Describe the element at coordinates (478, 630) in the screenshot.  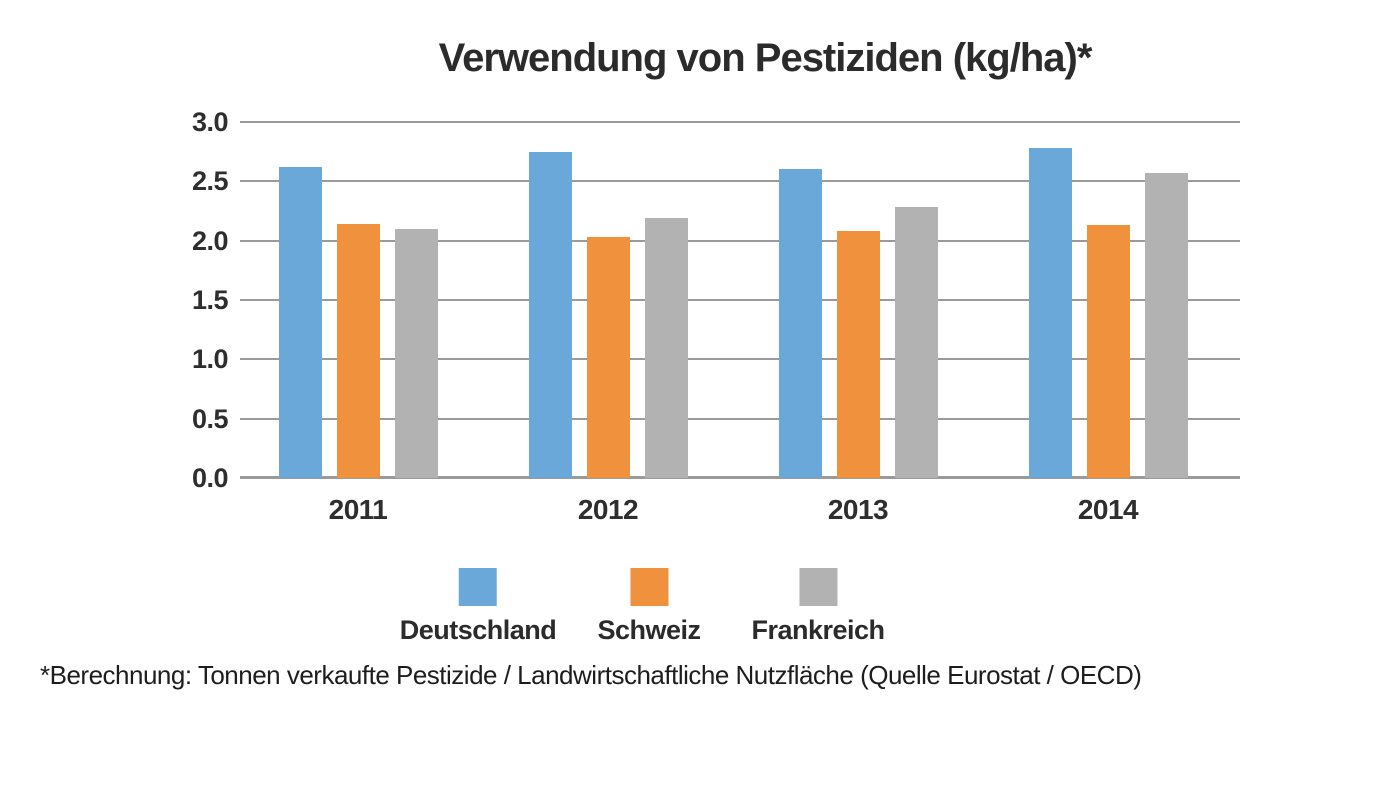
I see `legend-label-deutschland: Deutschland` at that location.